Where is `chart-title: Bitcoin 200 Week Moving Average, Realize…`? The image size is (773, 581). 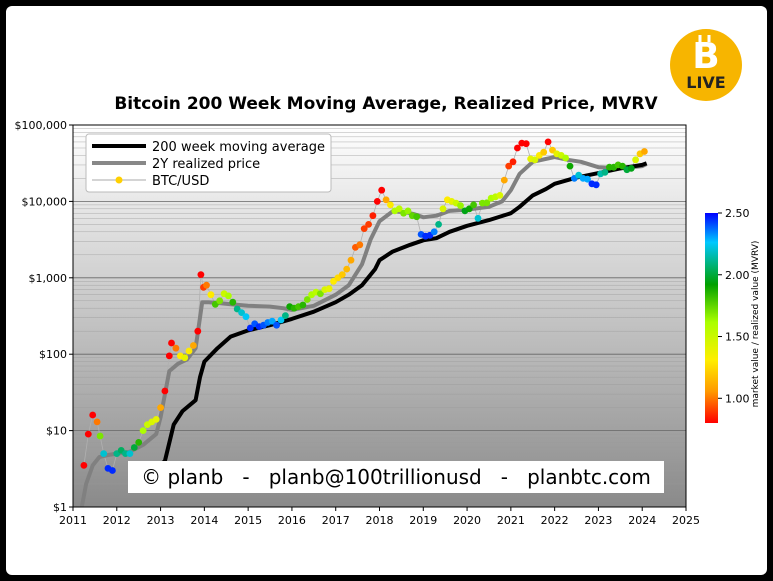 chart-title: Bitcoin 200 Week Moving Average, Realize… is located at coordinates (386, 104).